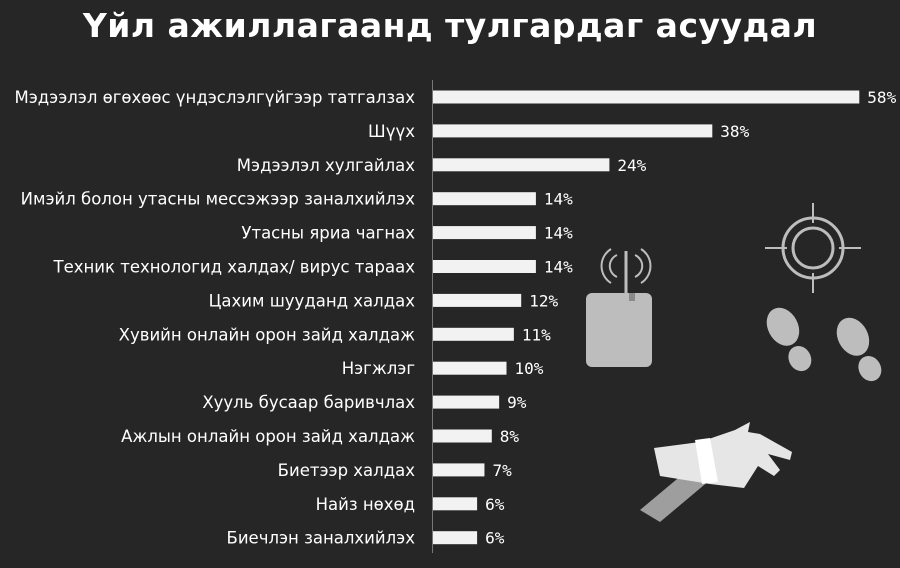 The height and width of the screenshot is (568, 900). I want to click on category-label: Биетээр халдах, so click(347, 470).